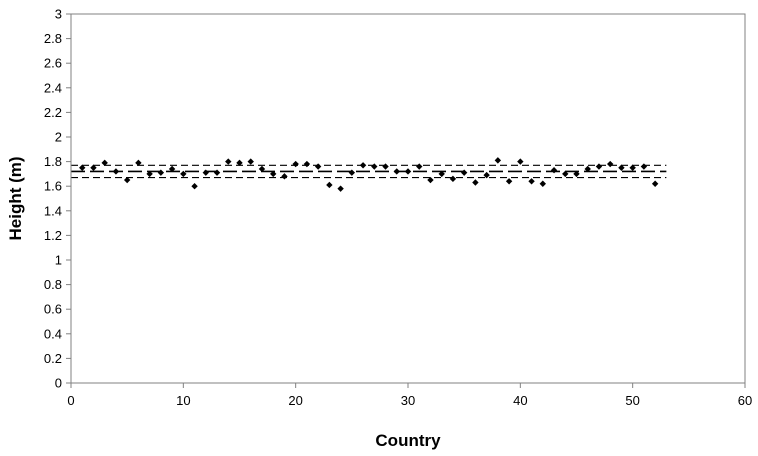 Image resolution: width=758 pixels, height=456 pixels. Describe the element at coordinates (53, 161) in the screenshot. I see `y-tick-label: 1.8` at that location.